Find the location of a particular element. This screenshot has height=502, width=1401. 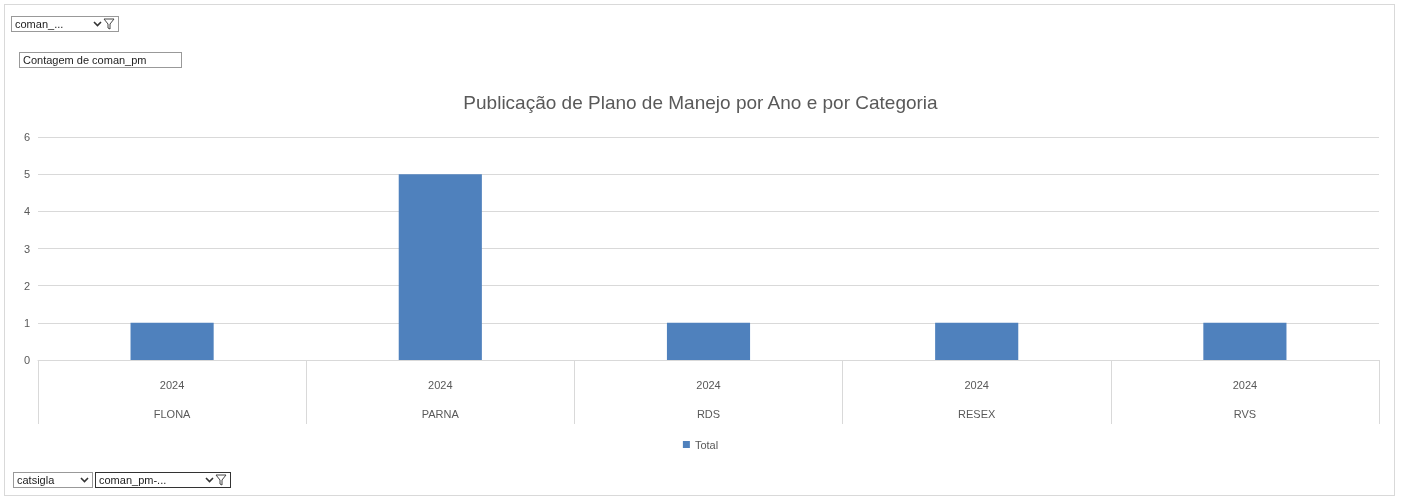

chart-title: Publicação de Plano de Manejo por Ano e por Categoria is located at coordinates (701, 102).